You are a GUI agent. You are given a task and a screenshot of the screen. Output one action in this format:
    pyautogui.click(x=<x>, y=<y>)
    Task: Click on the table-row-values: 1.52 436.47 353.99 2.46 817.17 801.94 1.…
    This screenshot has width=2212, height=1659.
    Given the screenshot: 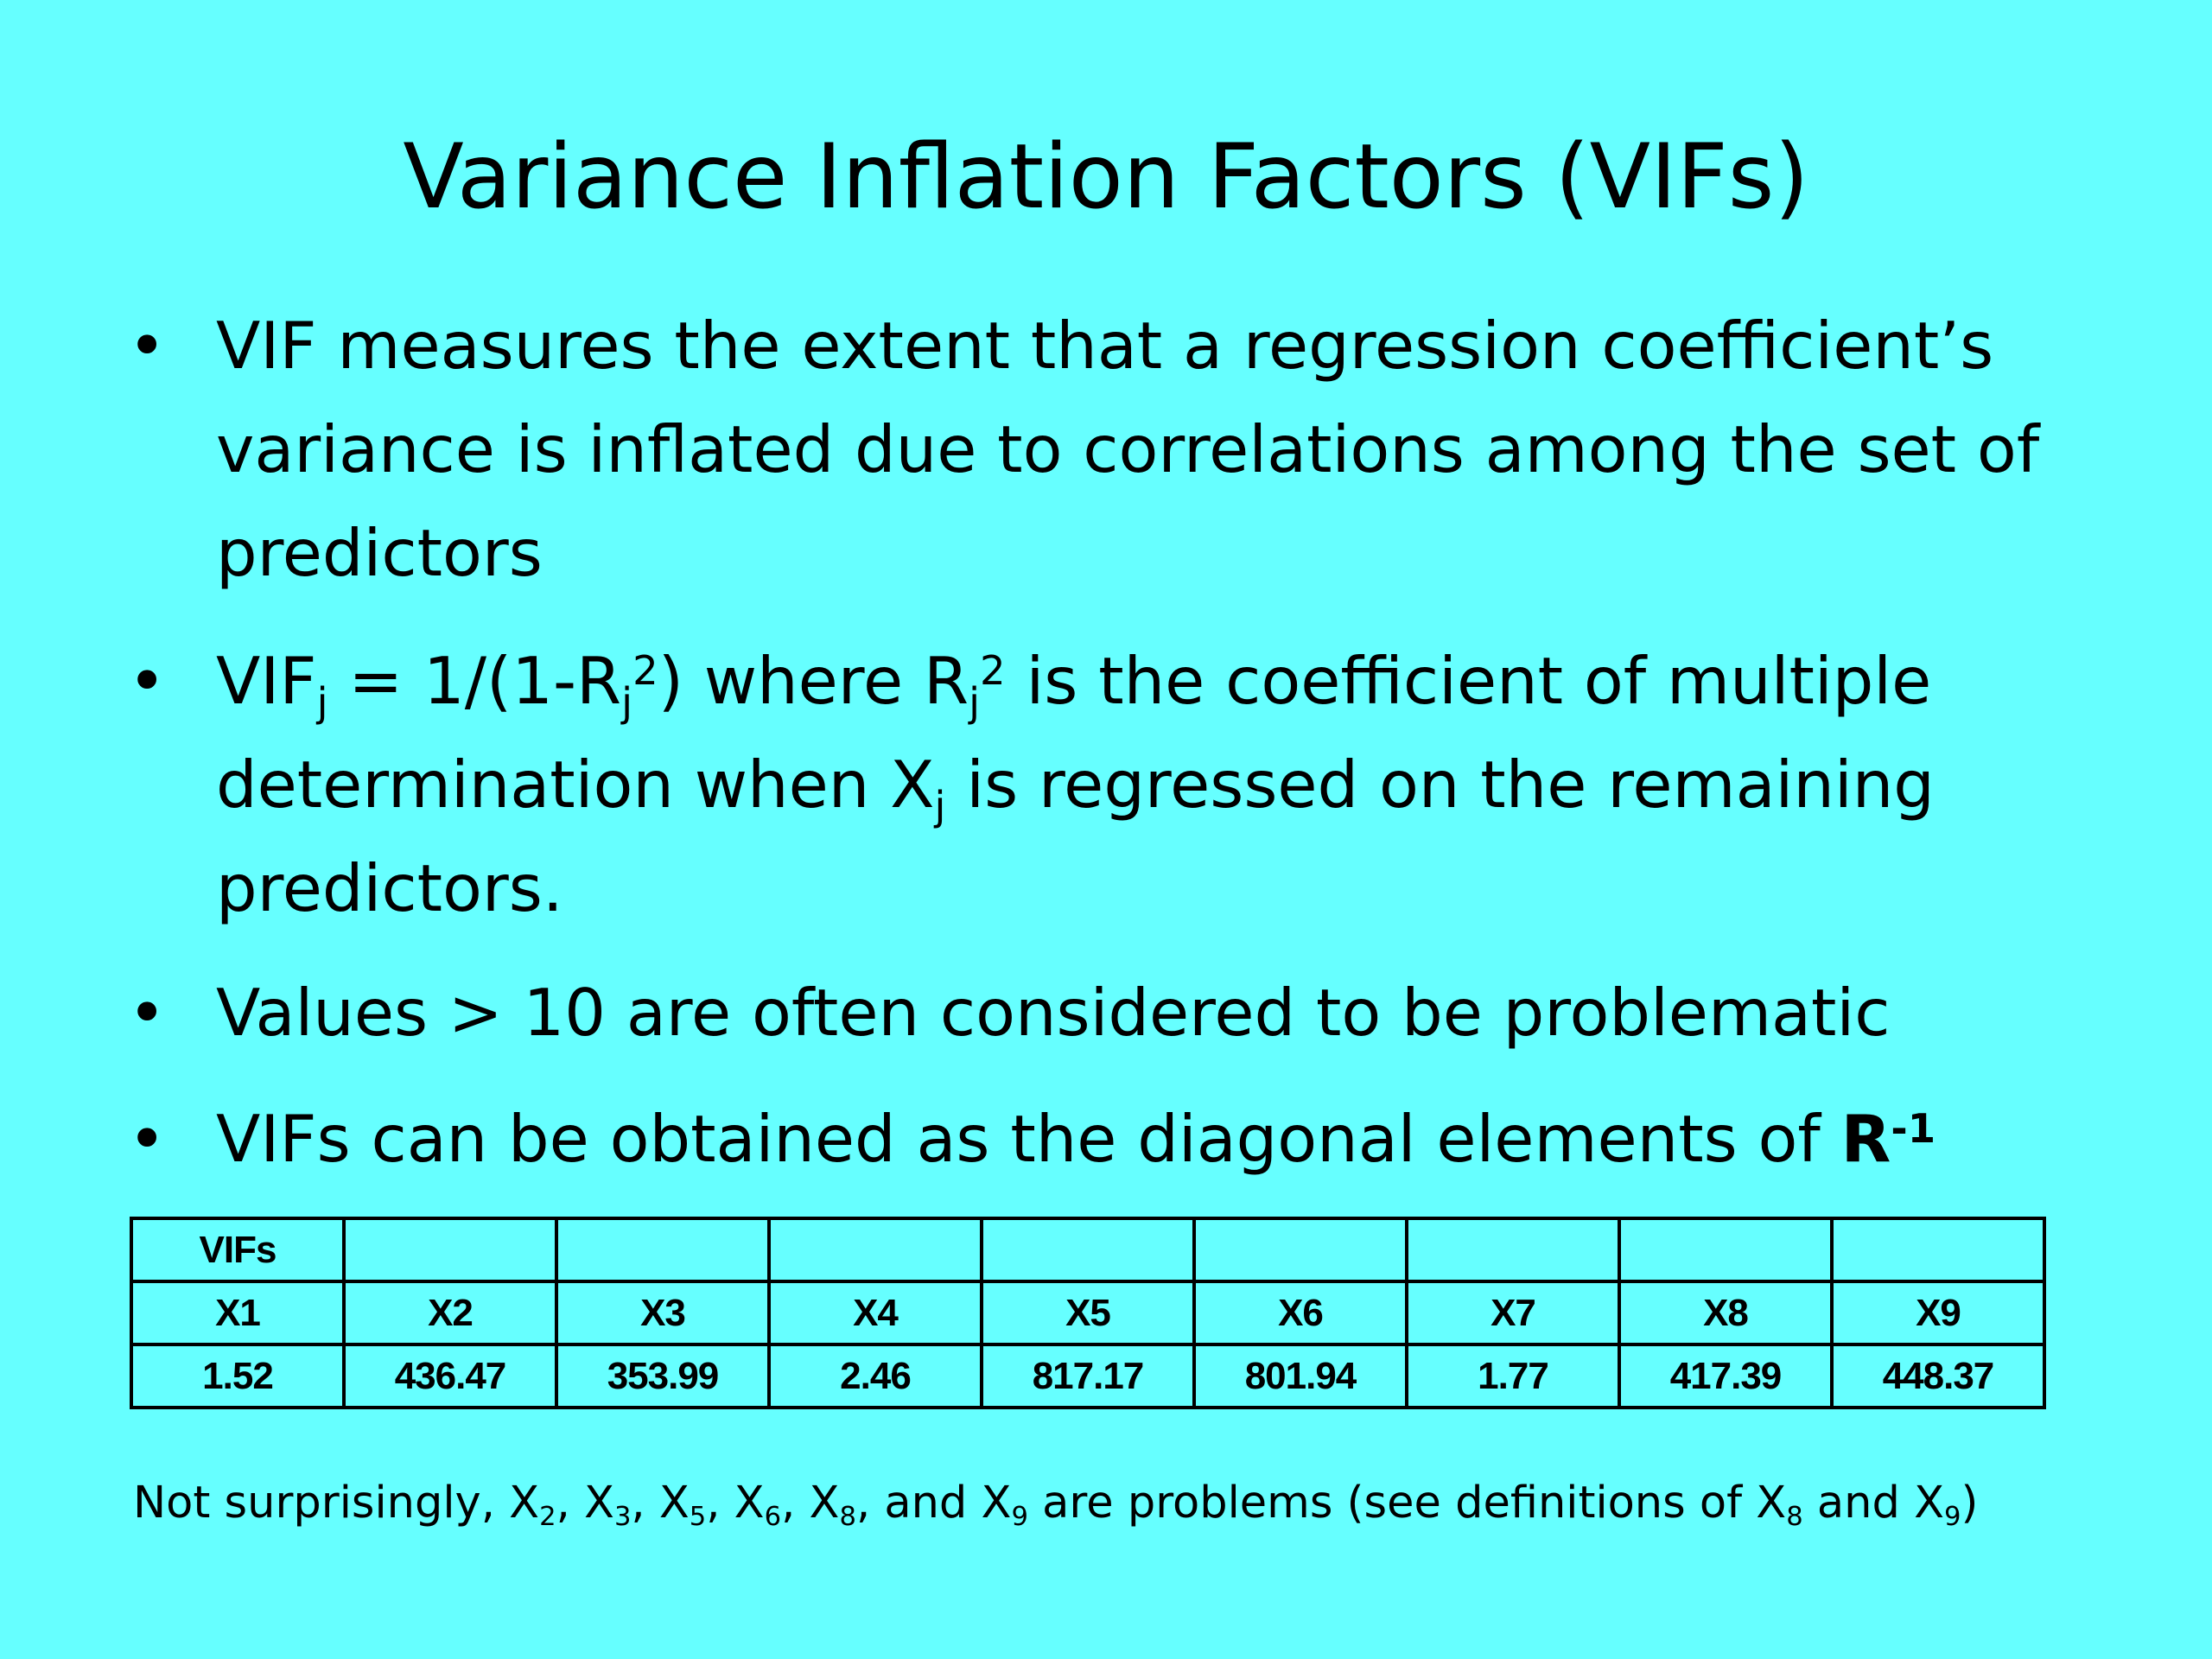 What is the action you would take?
    pyautogui.click(x=1088, y=1376)
    